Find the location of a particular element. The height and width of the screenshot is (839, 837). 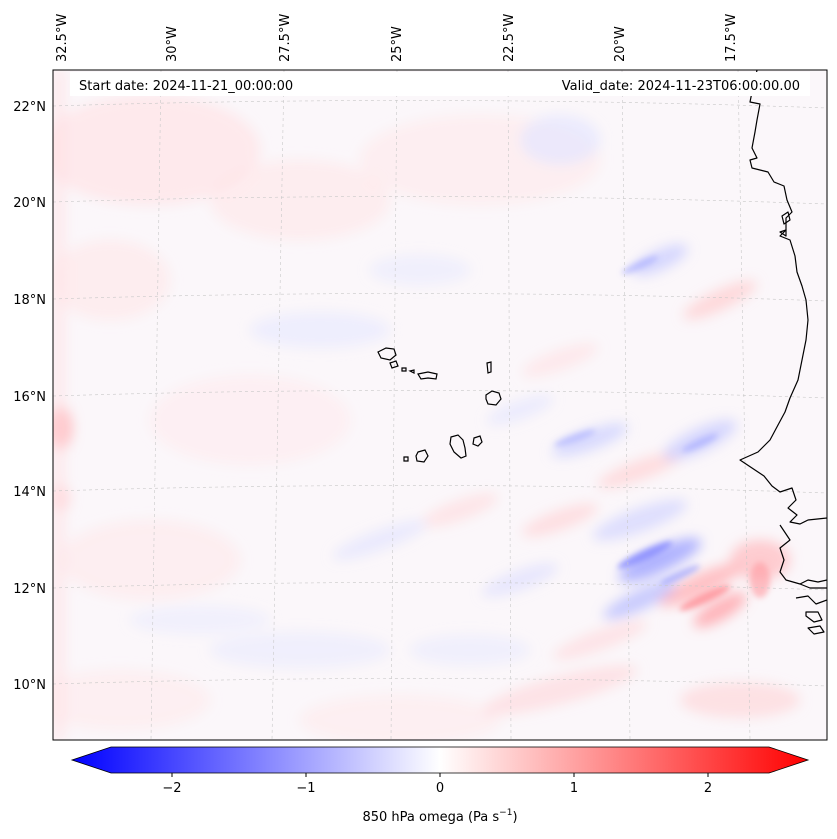

lon-label: 27.5°W is located at coordinates (285, 38).